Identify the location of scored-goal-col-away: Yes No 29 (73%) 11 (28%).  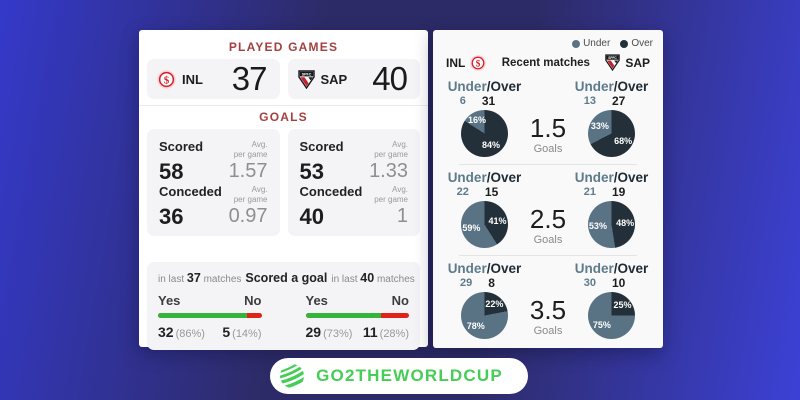
(357, 316).